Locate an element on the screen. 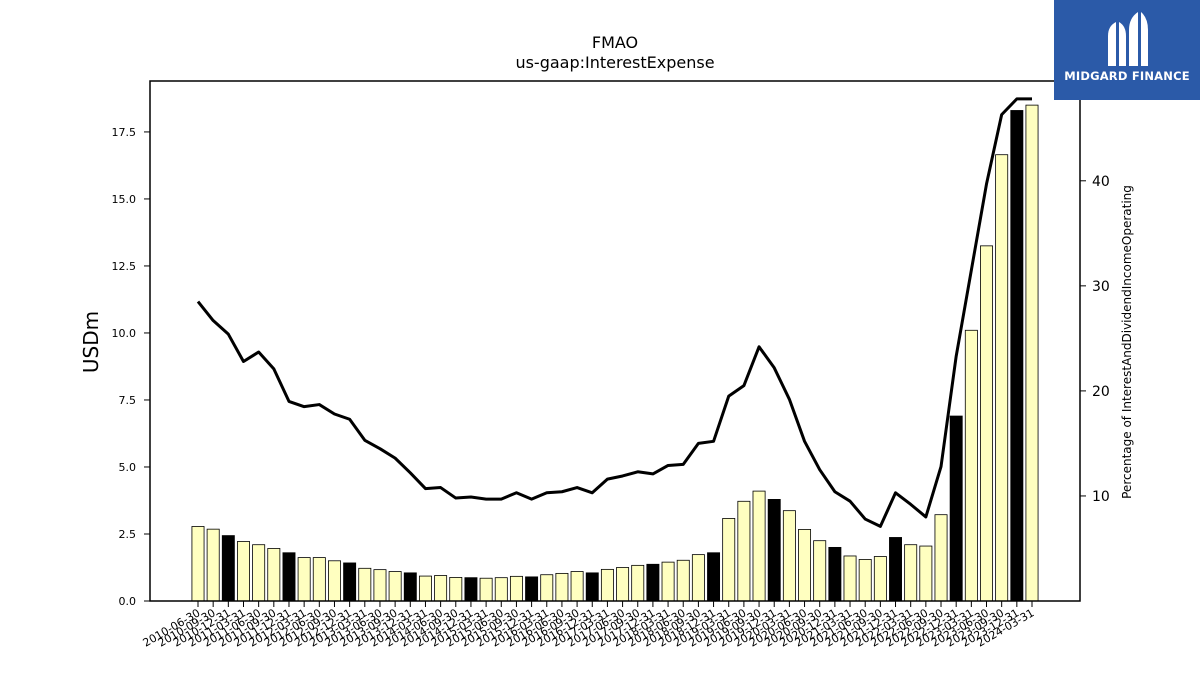  y-tick-label: 2.5 is located at coordinates (128, 534).